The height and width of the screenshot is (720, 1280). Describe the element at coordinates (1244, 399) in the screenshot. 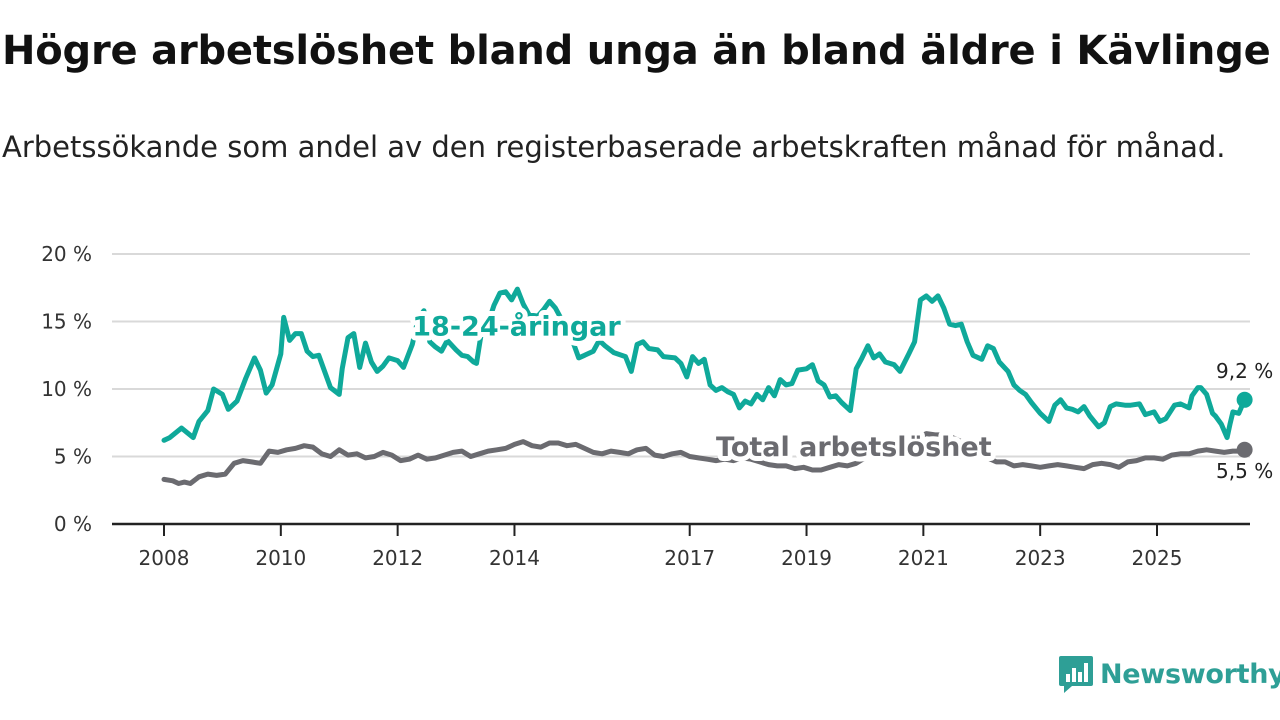

I see `end-point-young` at that location.